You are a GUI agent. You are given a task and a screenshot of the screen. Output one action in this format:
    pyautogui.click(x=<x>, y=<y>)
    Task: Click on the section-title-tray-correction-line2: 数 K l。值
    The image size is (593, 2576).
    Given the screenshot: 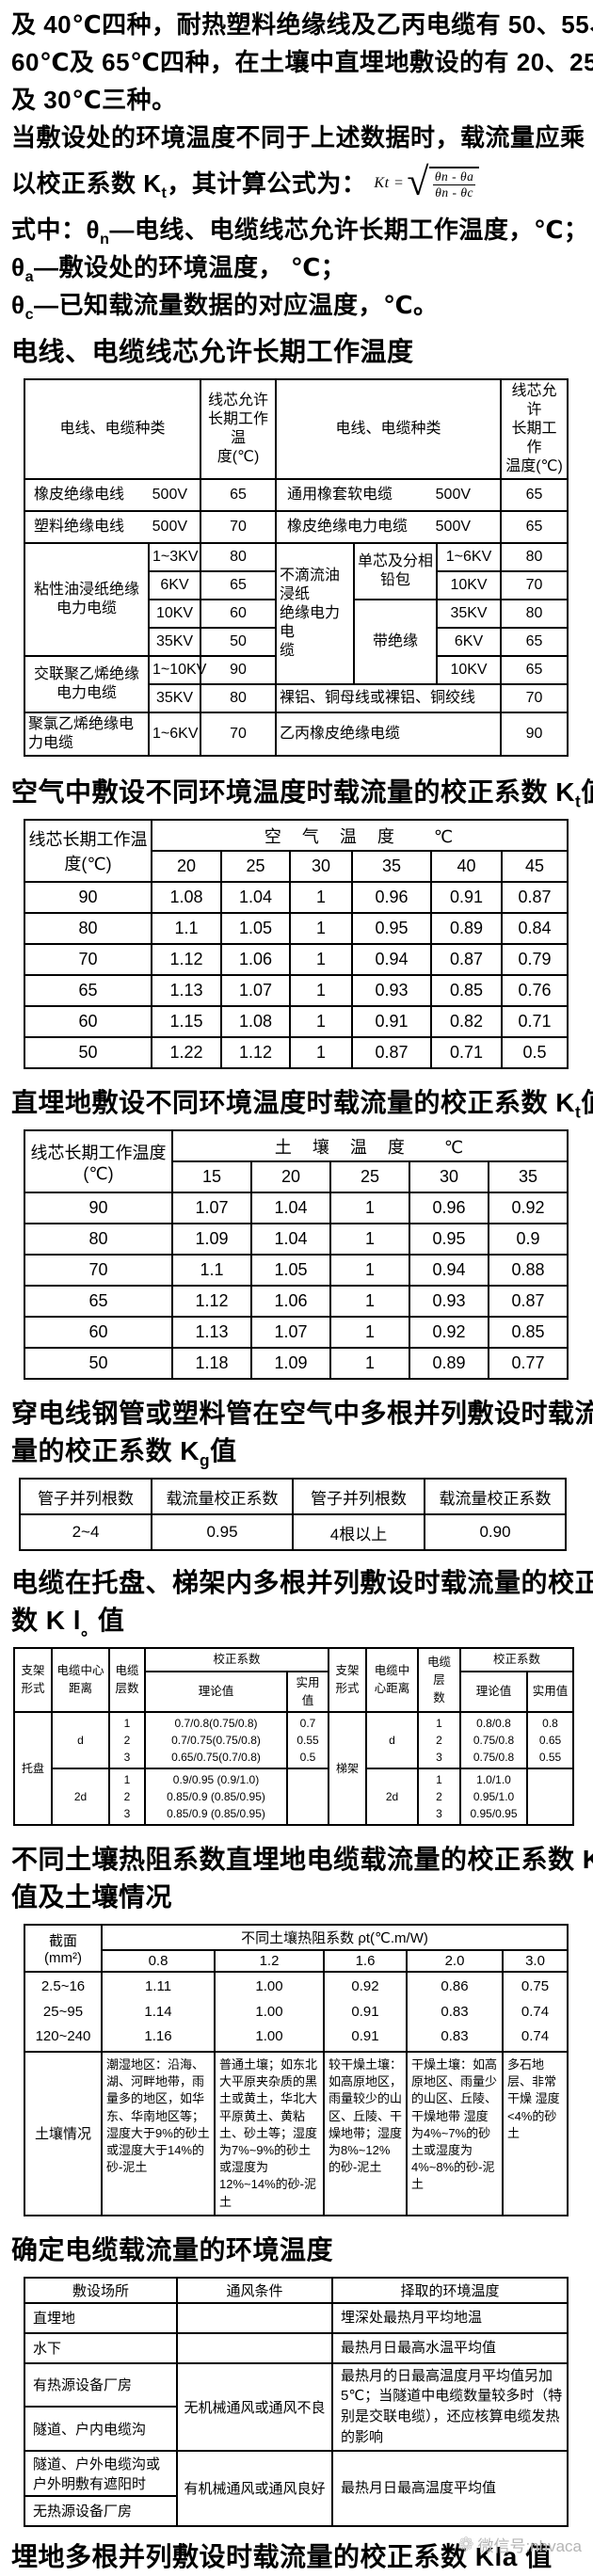 What is the action you would take?
    pyautogui.click(x=68, y=1623)
    